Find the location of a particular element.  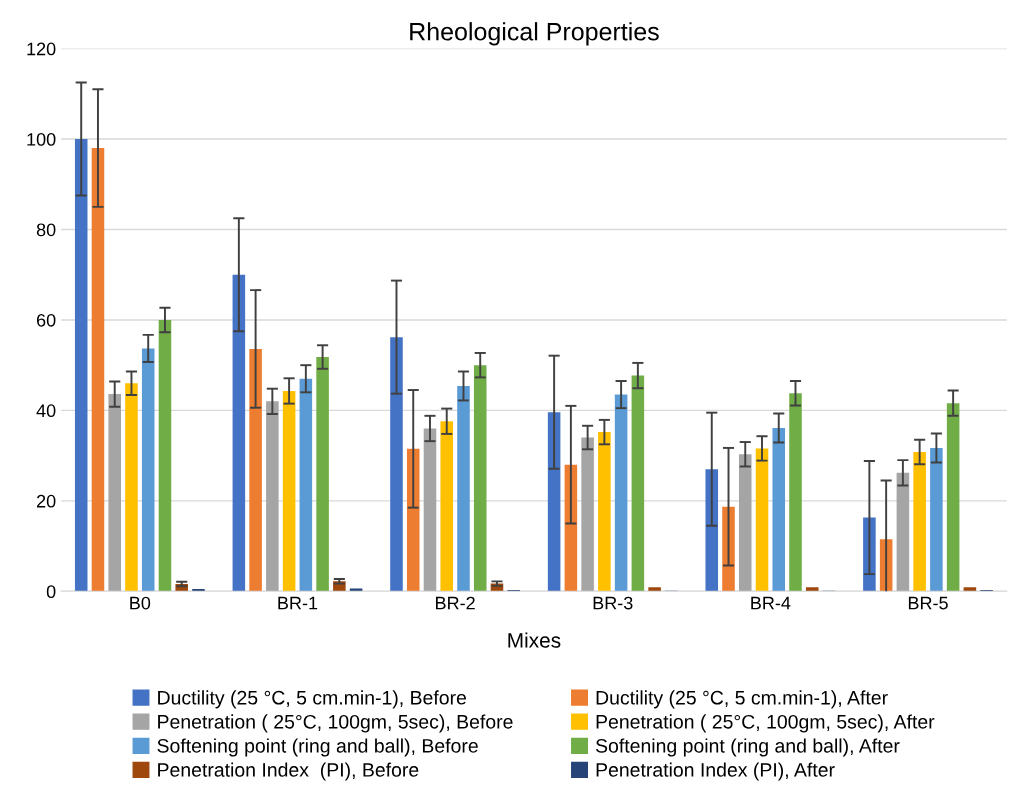

y-tick-label: 100 is located at coordinates (41, 139).